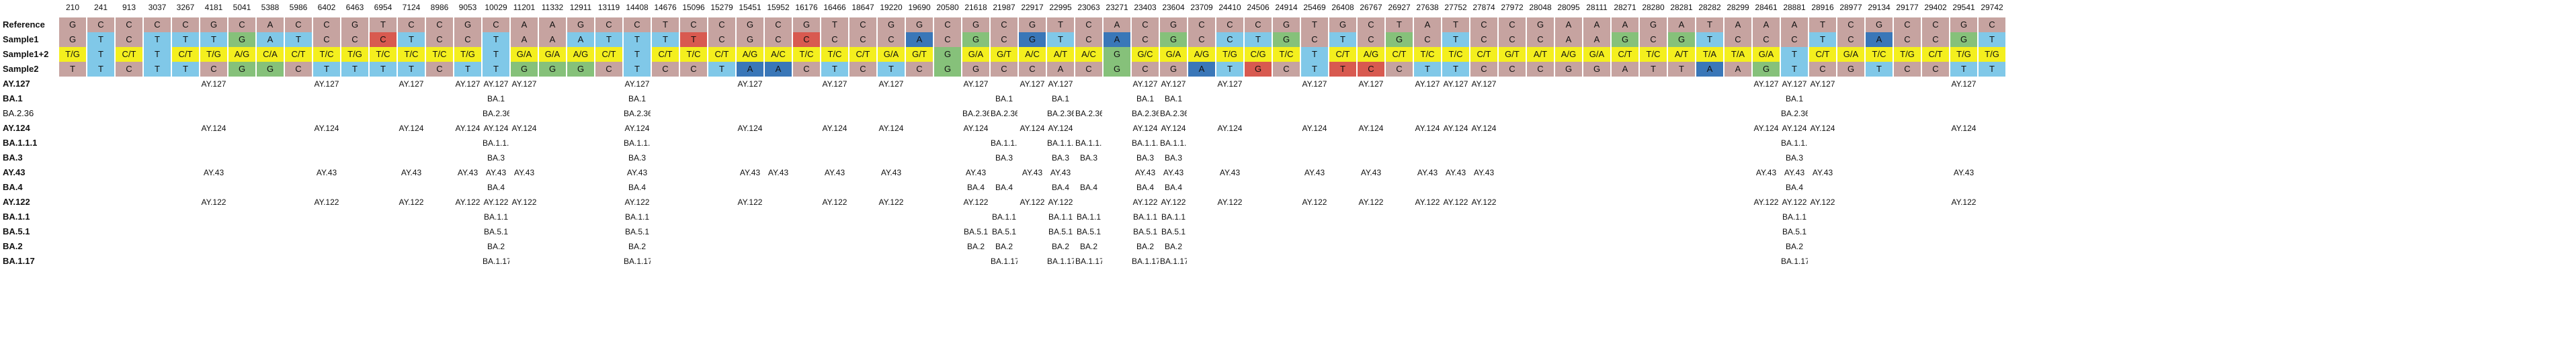 The width and height of the screenshot is (2576, 358). Describe the element at coordinates (1738, 7) in the screenshot. I see `position-header: 28299` at that location.